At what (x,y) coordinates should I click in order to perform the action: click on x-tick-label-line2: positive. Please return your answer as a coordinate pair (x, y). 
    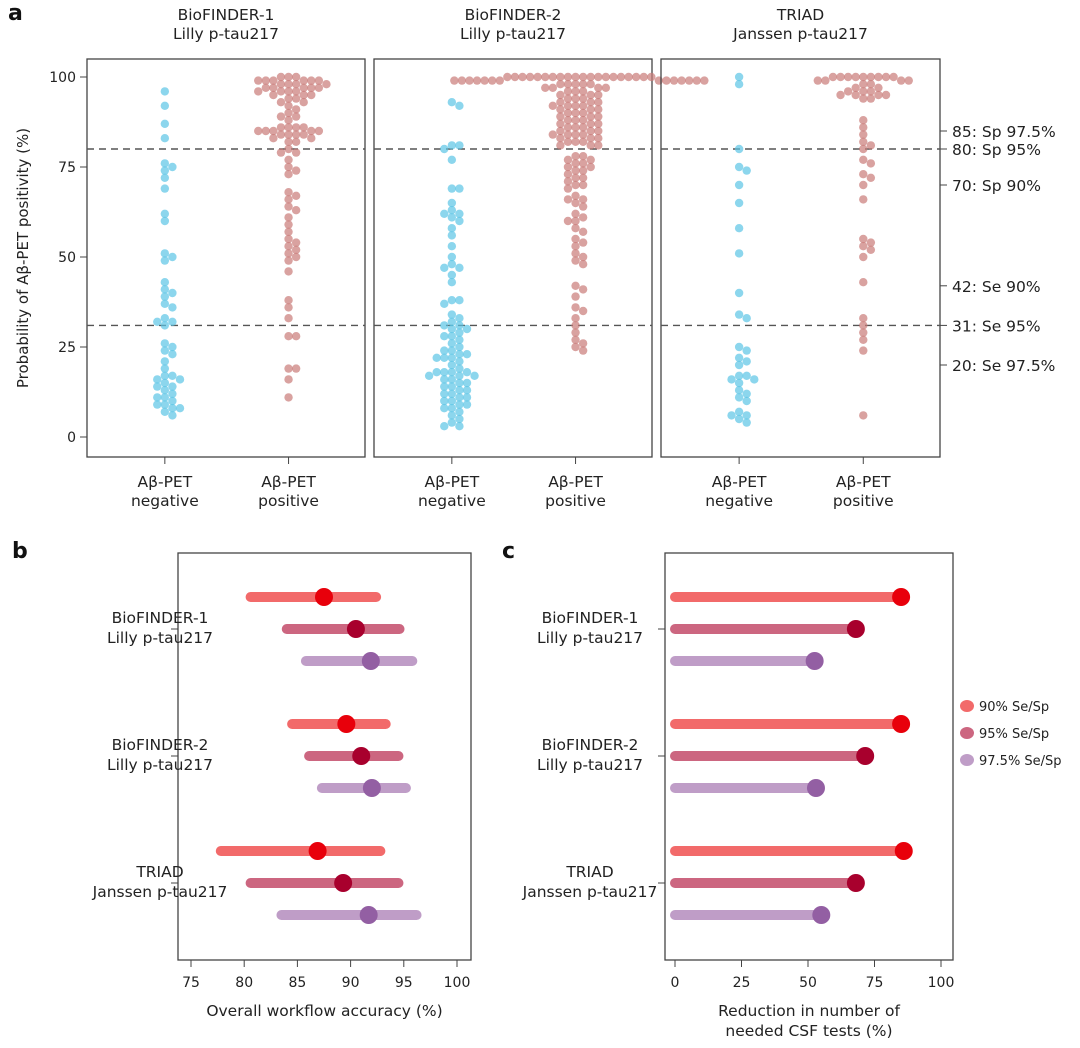
    Looking at the image, I should click on (575, 501).